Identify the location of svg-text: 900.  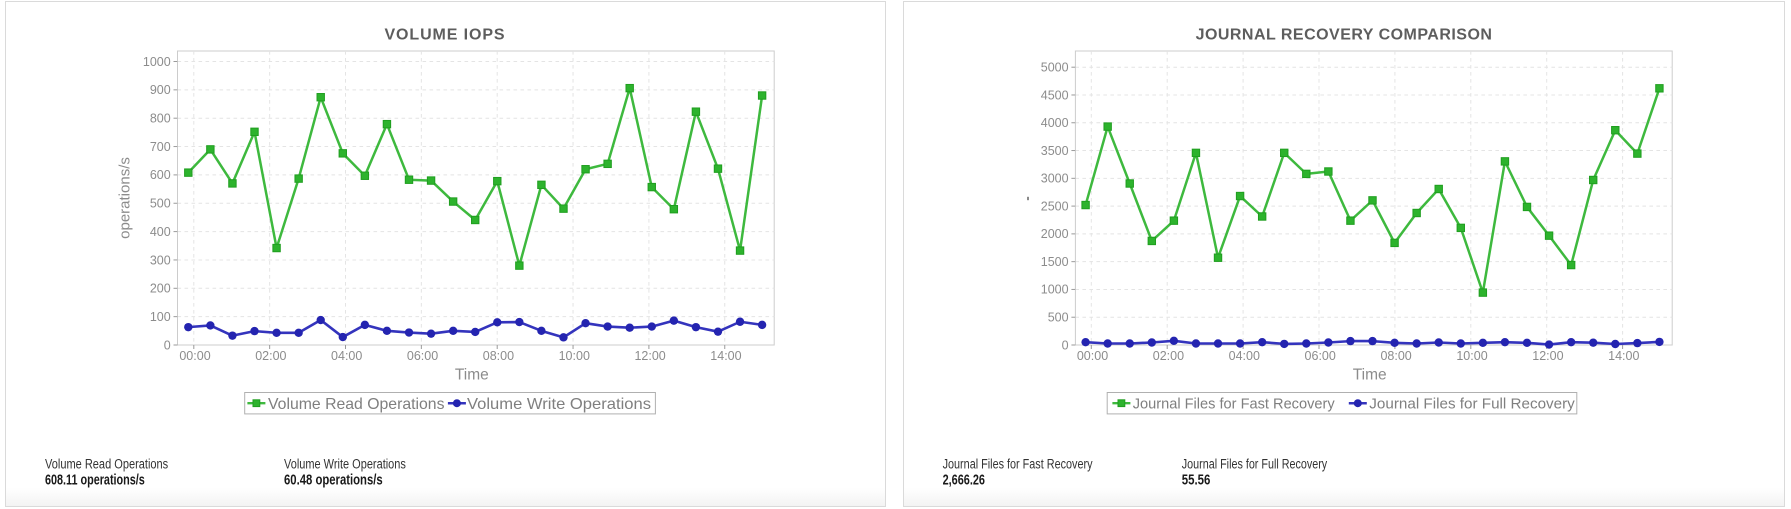
(160, 90).